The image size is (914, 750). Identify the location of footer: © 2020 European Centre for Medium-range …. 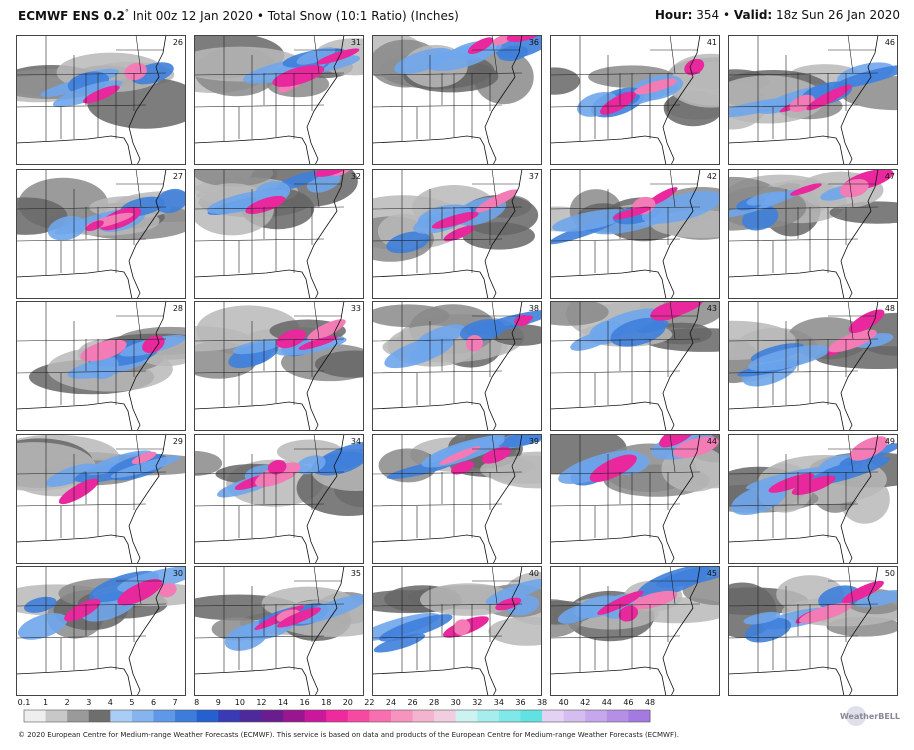
(348, 735).